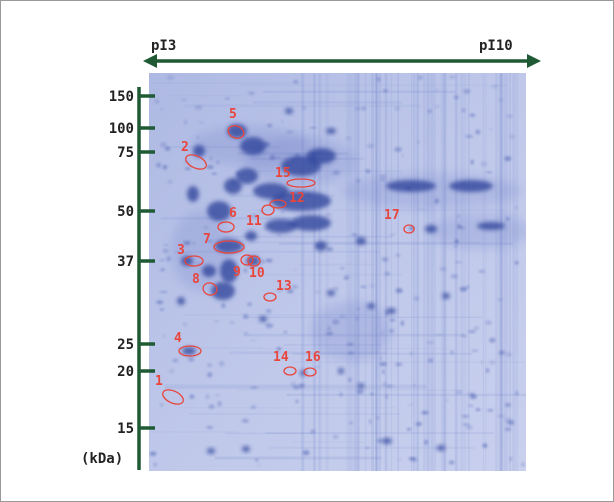 The width and height of the screenshot is (614, 502). What do you see at coordinates (185, 147) in the screenshot?
I see `spot-label-2: 2` at bounding box center [185, 147].